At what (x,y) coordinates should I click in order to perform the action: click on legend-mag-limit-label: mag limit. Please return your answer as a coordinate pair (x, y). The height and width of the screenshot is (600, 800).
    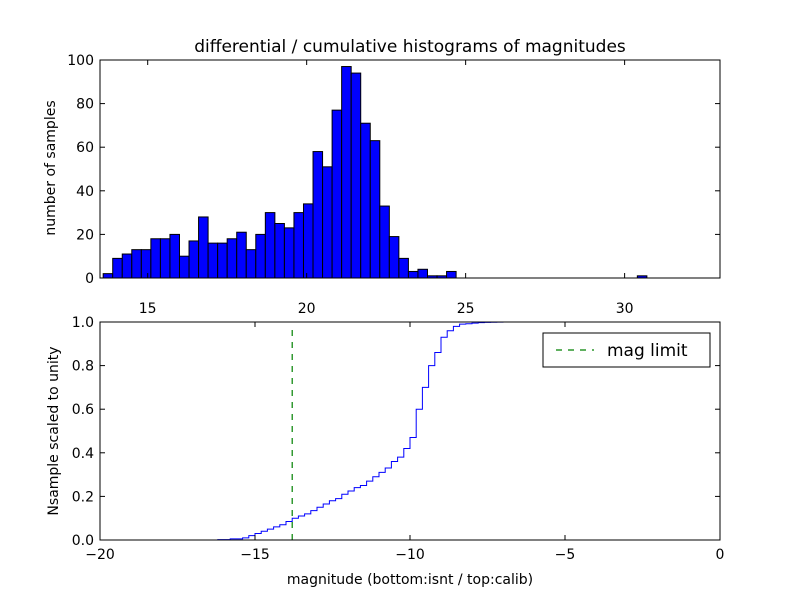
    Looking at the image, I should click on (647, 351).